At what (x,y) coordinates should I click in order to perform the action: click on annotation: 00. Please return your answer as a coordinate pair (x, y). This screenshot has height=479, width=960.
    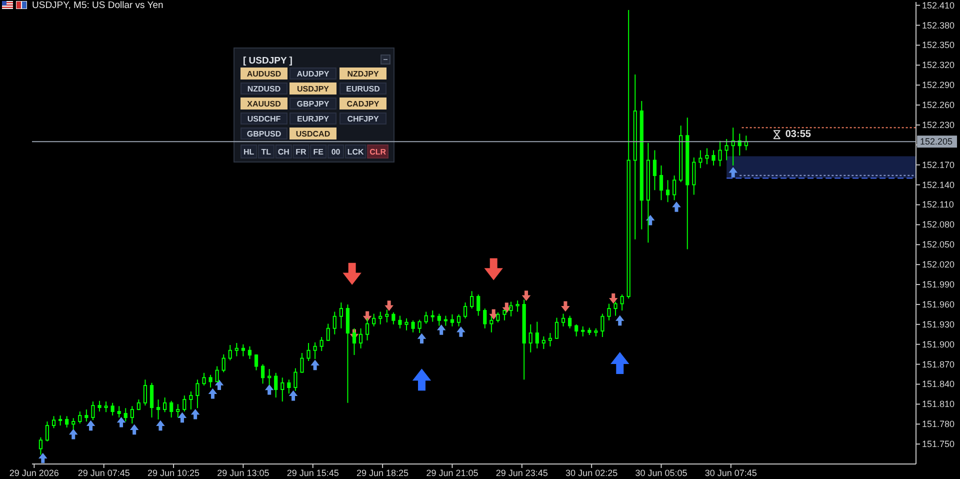
    Looking at the image, I should click on (336, 151).